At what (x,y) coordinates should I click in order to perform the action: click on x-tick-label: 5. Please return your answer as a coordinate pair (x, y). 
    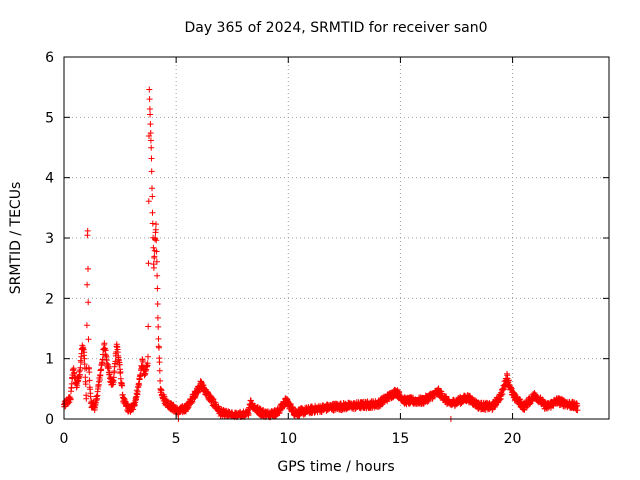
    Looking at the image, I should click on (176, 439).